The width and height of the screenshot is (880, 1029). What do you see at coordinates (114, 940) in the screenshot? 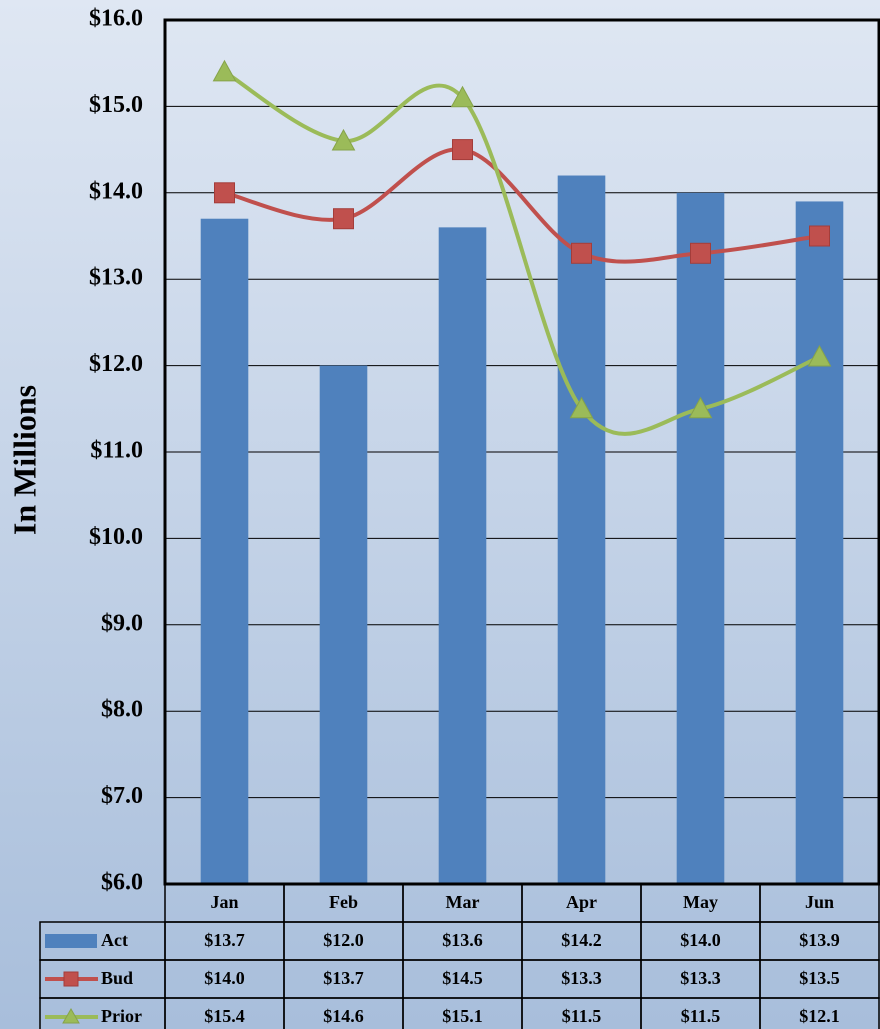
I see `legend-label: Act` at bounding box center [114, 940].